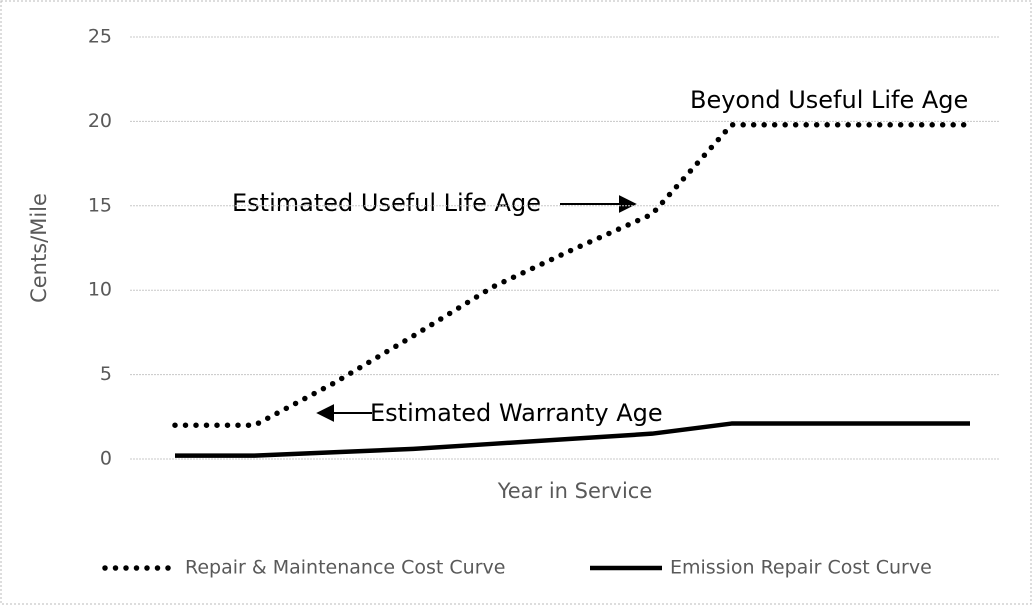 The height and width of the screenshot is (605, 1032). What do you see at coordinates (39, 248) in the screenshot?
I see `y-axis-label: Cents/Mile` at bounding box center [39, 248].